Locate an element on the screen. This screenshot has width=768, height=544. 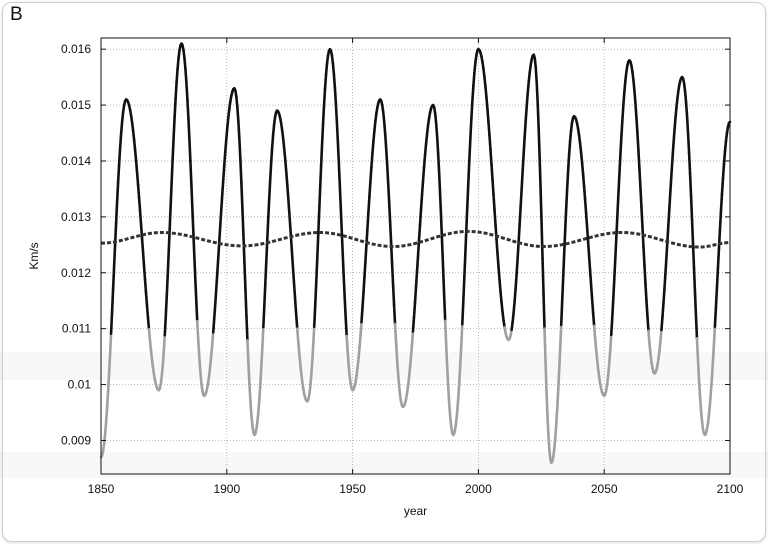
y-tick-label: 0.009 is located at coordinates (76, 440).